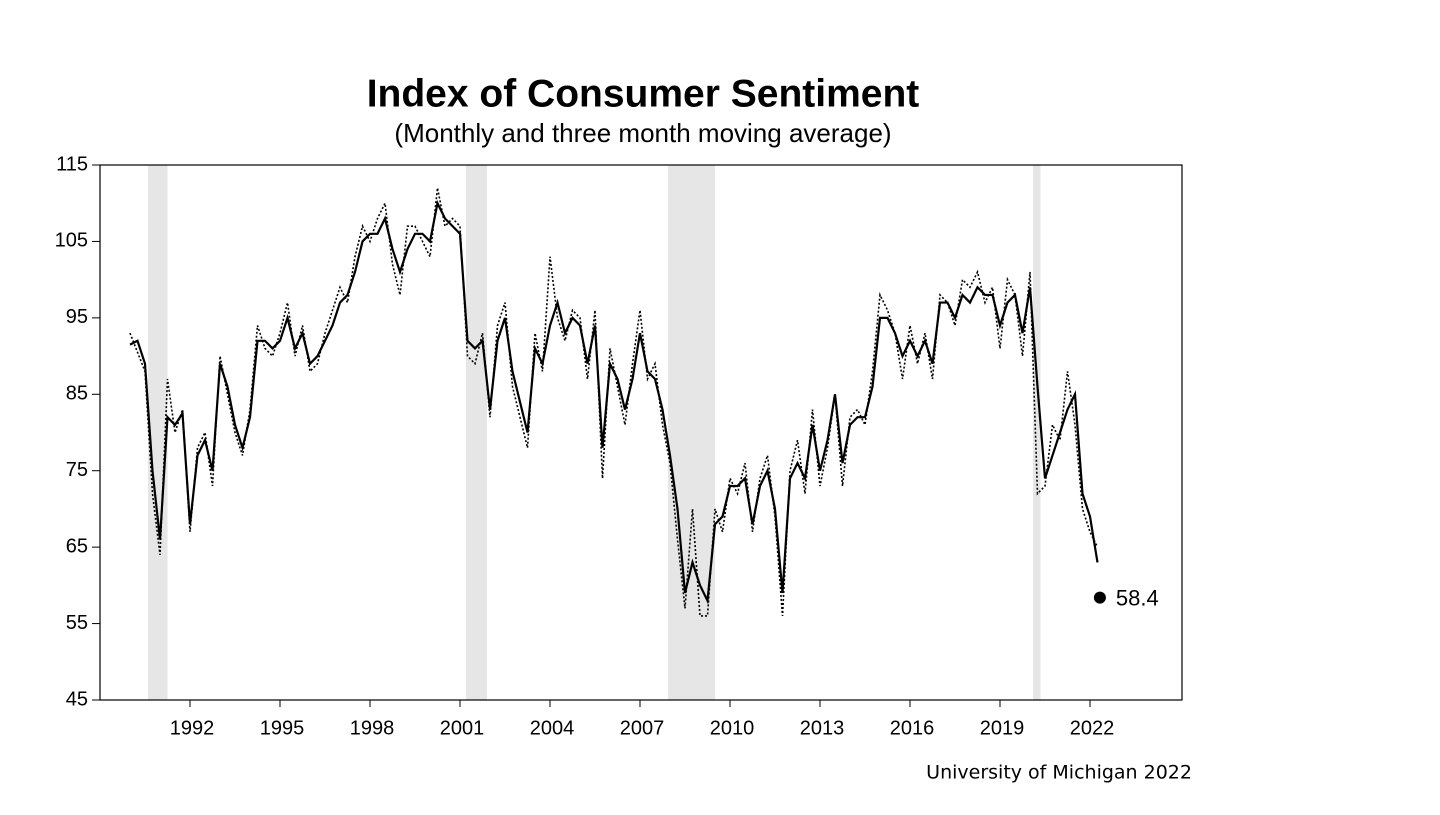 The width and height of the screenshot is (1440, 815). Describe the element at coordinates (71, 241) in the screenshot. I see `y-tick-label: 105` at that location.